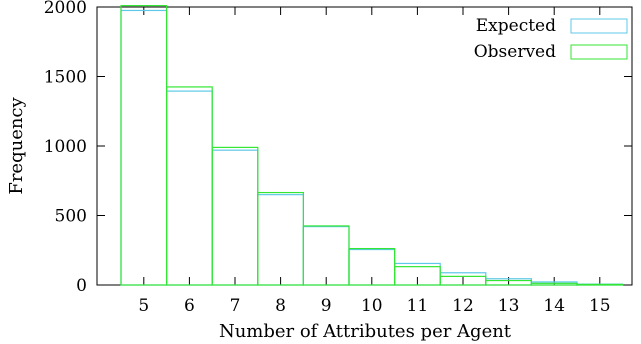  What do you see at coordinates (551, 39) in the screenshot?
I see `legend: Expected Observed` at bounding box center [551, 39].